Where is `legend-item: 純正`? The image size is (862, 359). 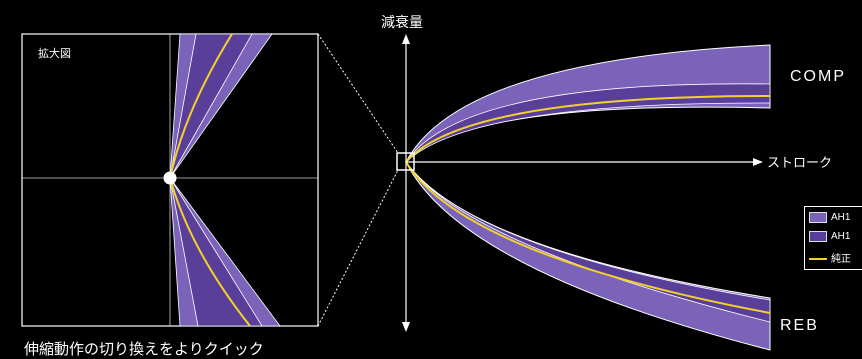
legend-item: 純正 is located at coordinates (830, 257).